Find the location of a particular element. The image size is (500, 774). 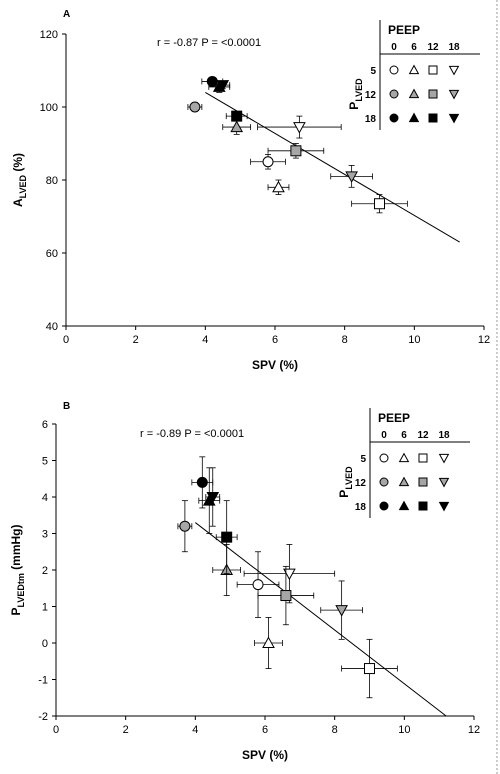

point-peep6-plved12 is located at coordinates (237, 126).